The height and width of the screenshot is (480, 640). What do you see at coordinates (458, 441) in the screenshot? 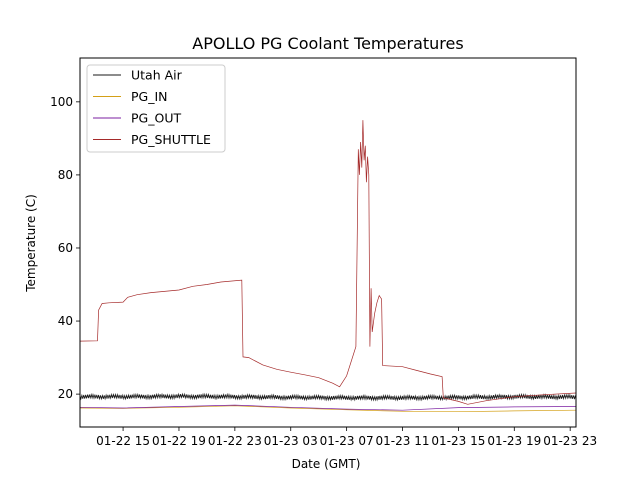
I see `x-tick-label: 01-23 15` at bounding box center [458, 441].